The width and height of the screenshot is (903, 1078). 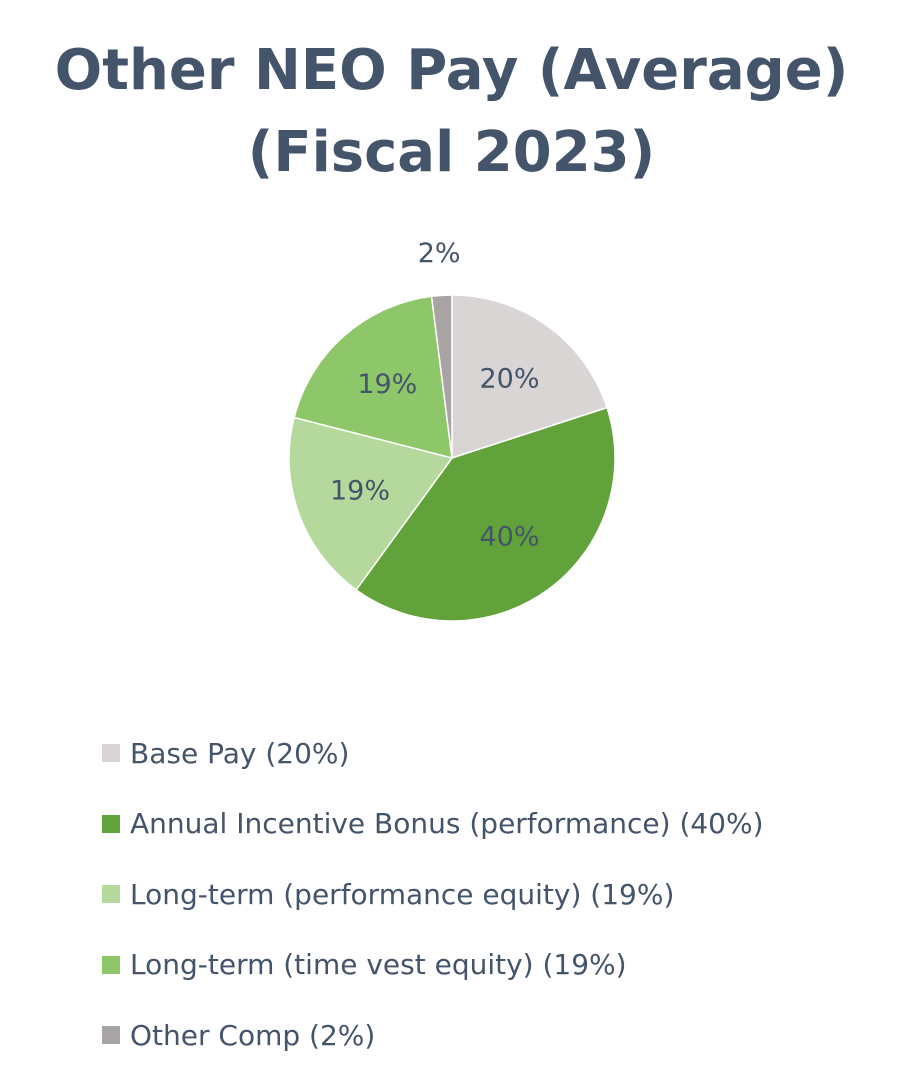 I want to click on pie-slice-other-comp, so click(x=441, y=376).